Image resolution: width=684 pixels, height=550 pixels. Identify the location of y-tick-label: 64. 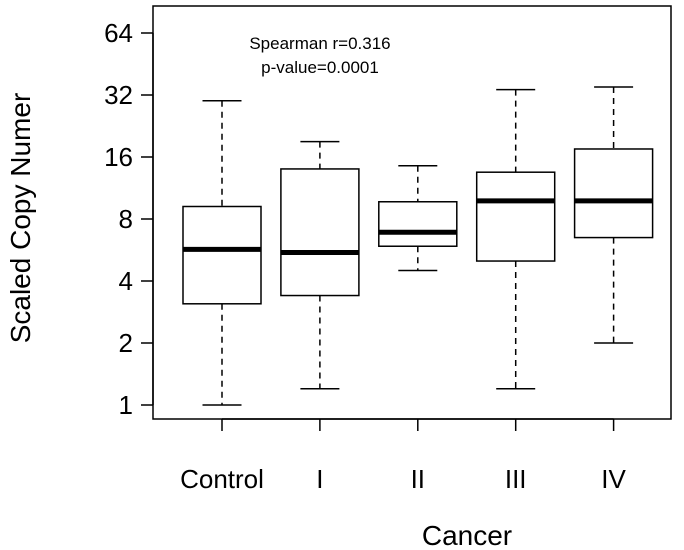
(118, 33).